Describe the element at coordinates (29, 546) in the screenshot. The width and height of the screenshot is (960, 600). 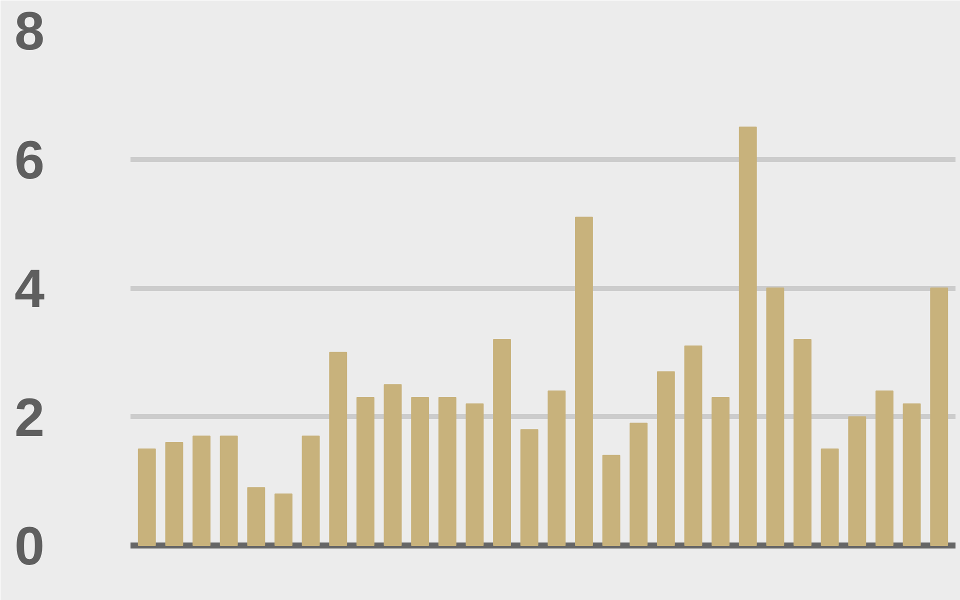
I see `y-tick-label: 0` at that location.